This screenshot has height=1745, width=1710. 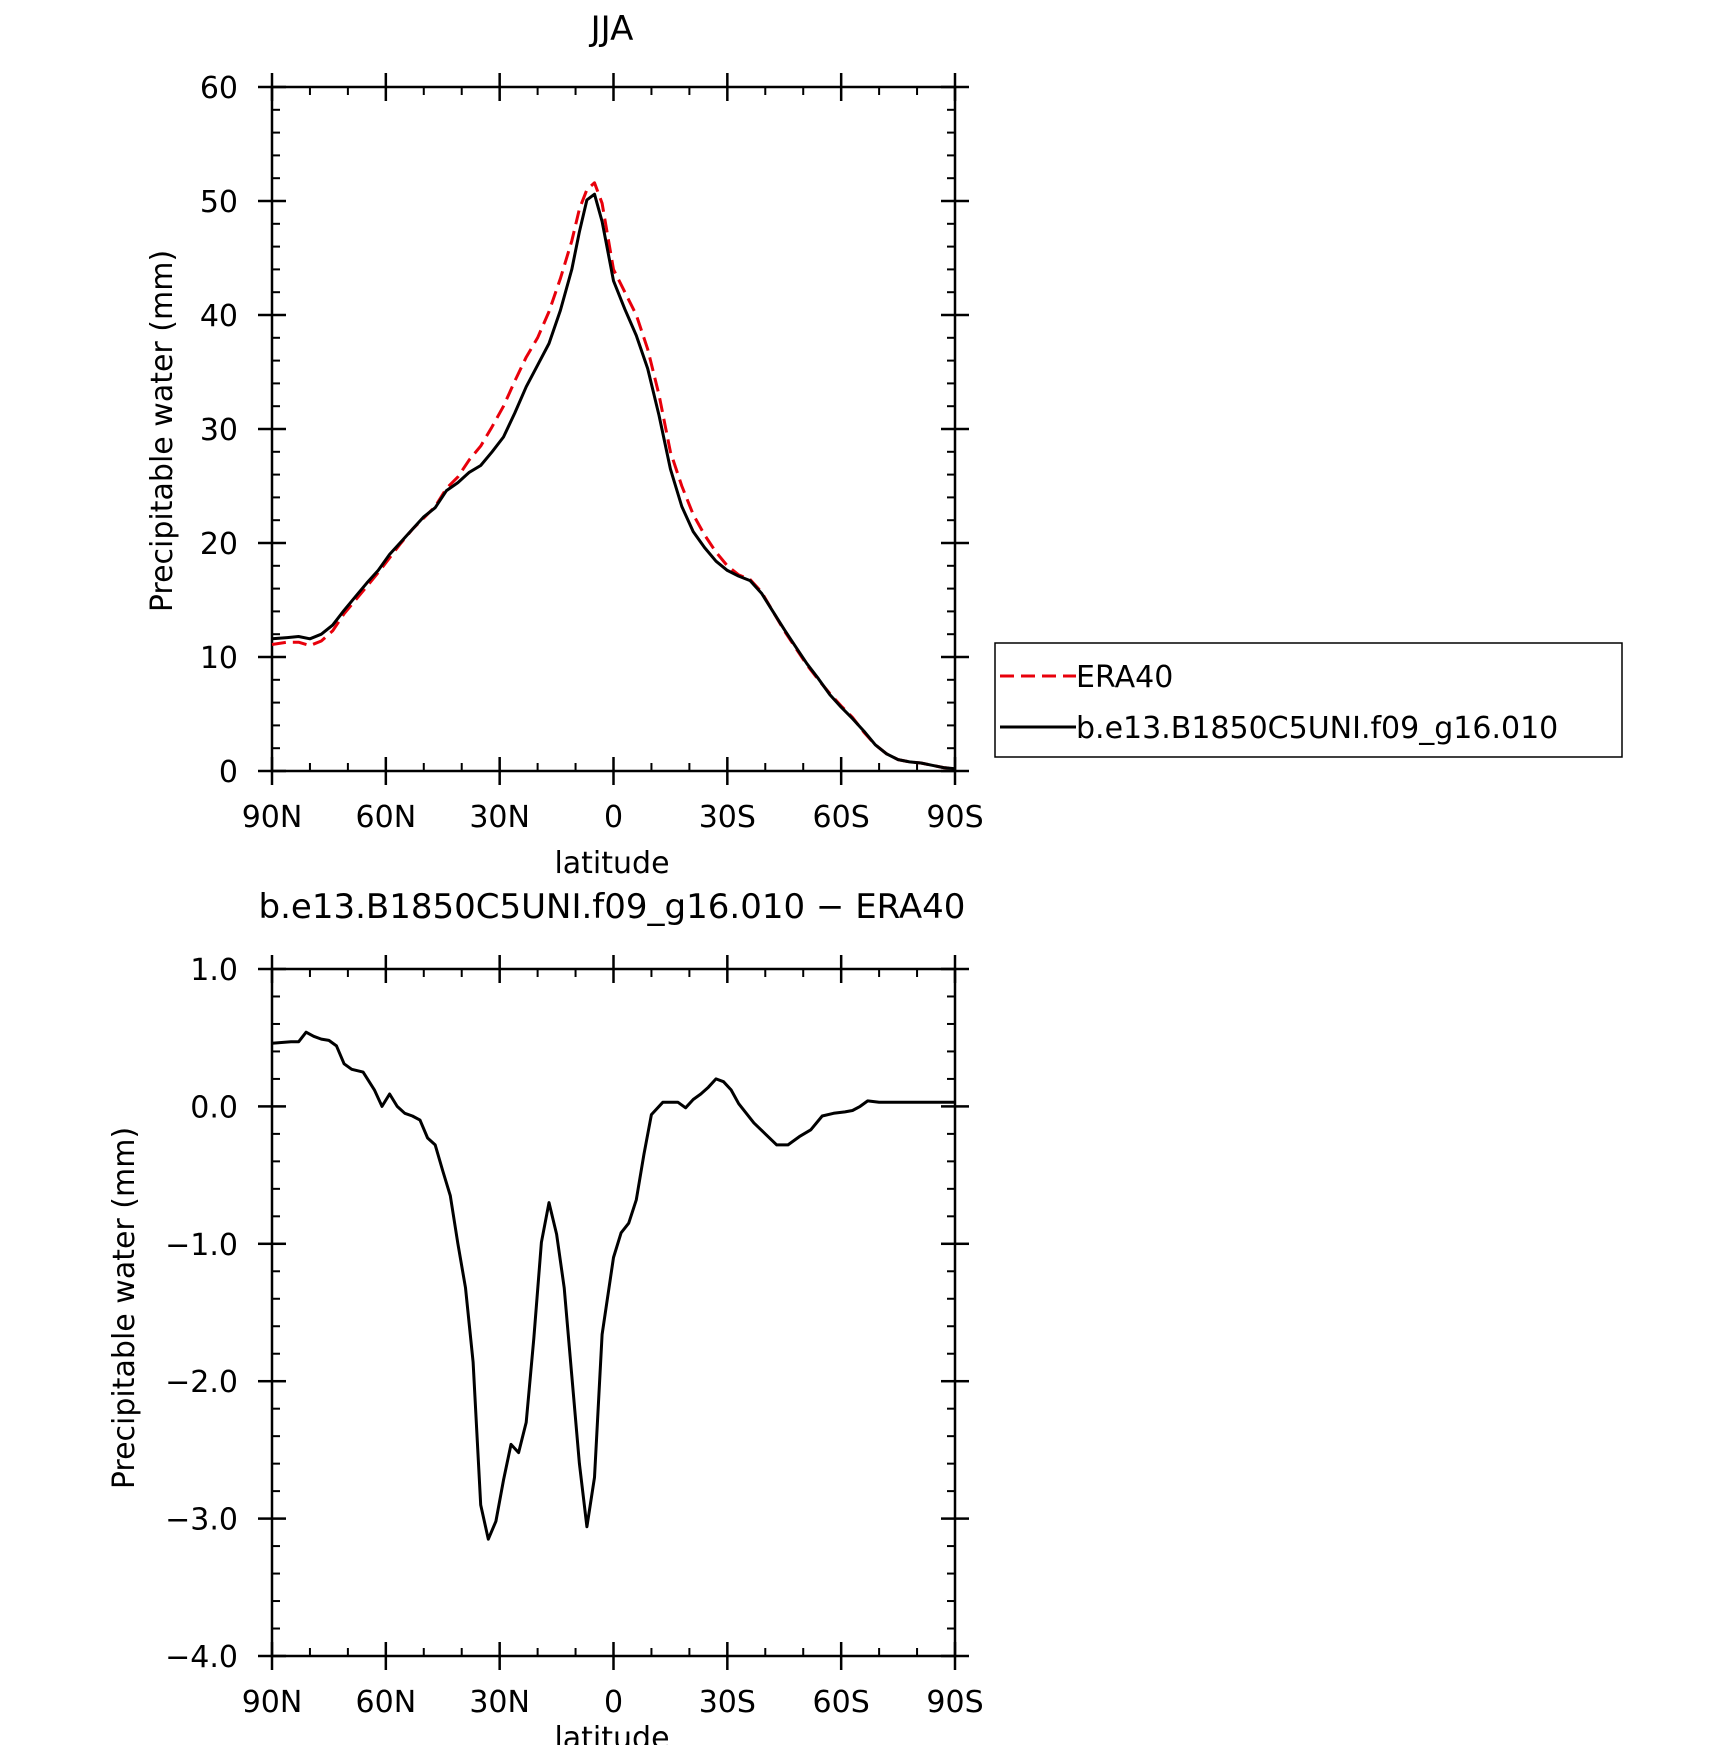 I want to click on y-tick-label: −4.0, so click(x=201, y=1657).